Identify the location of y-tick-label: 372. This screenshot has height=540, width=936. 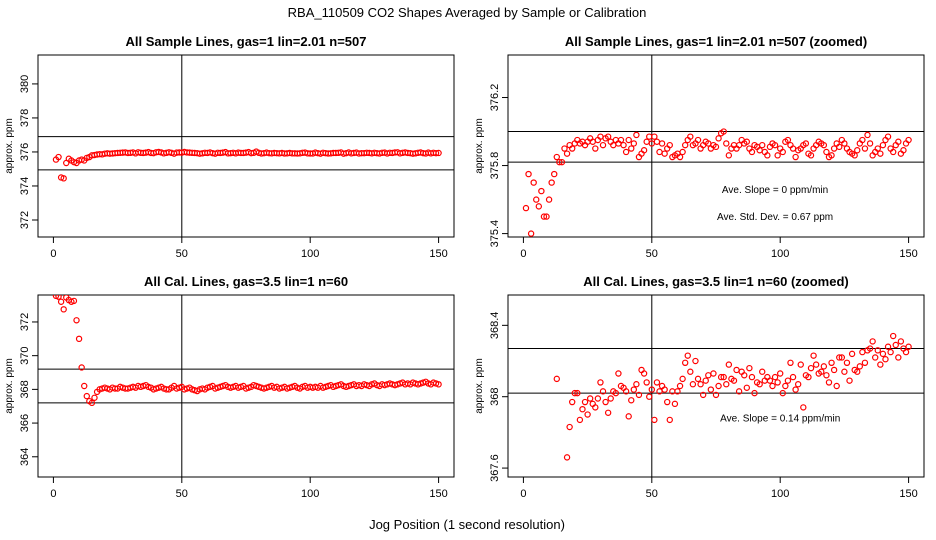
(25, 220).